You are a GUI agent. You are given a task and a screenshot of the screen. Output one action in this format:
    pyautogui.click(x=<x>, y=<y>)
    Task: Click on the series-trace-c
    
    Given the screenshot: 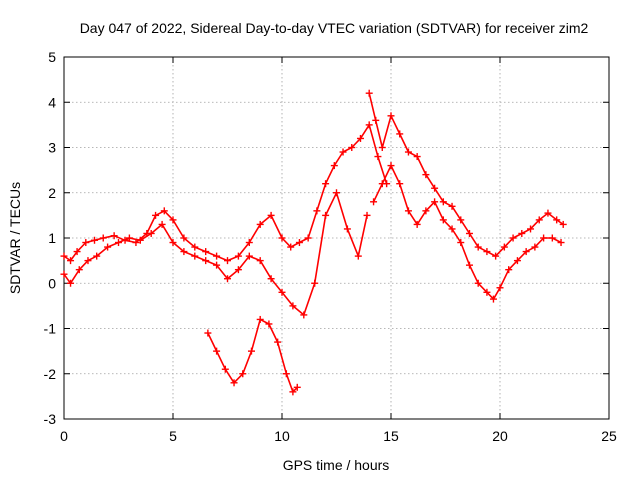 What is the action you would take?
    pyautogui.click(x=466, y=174)
    